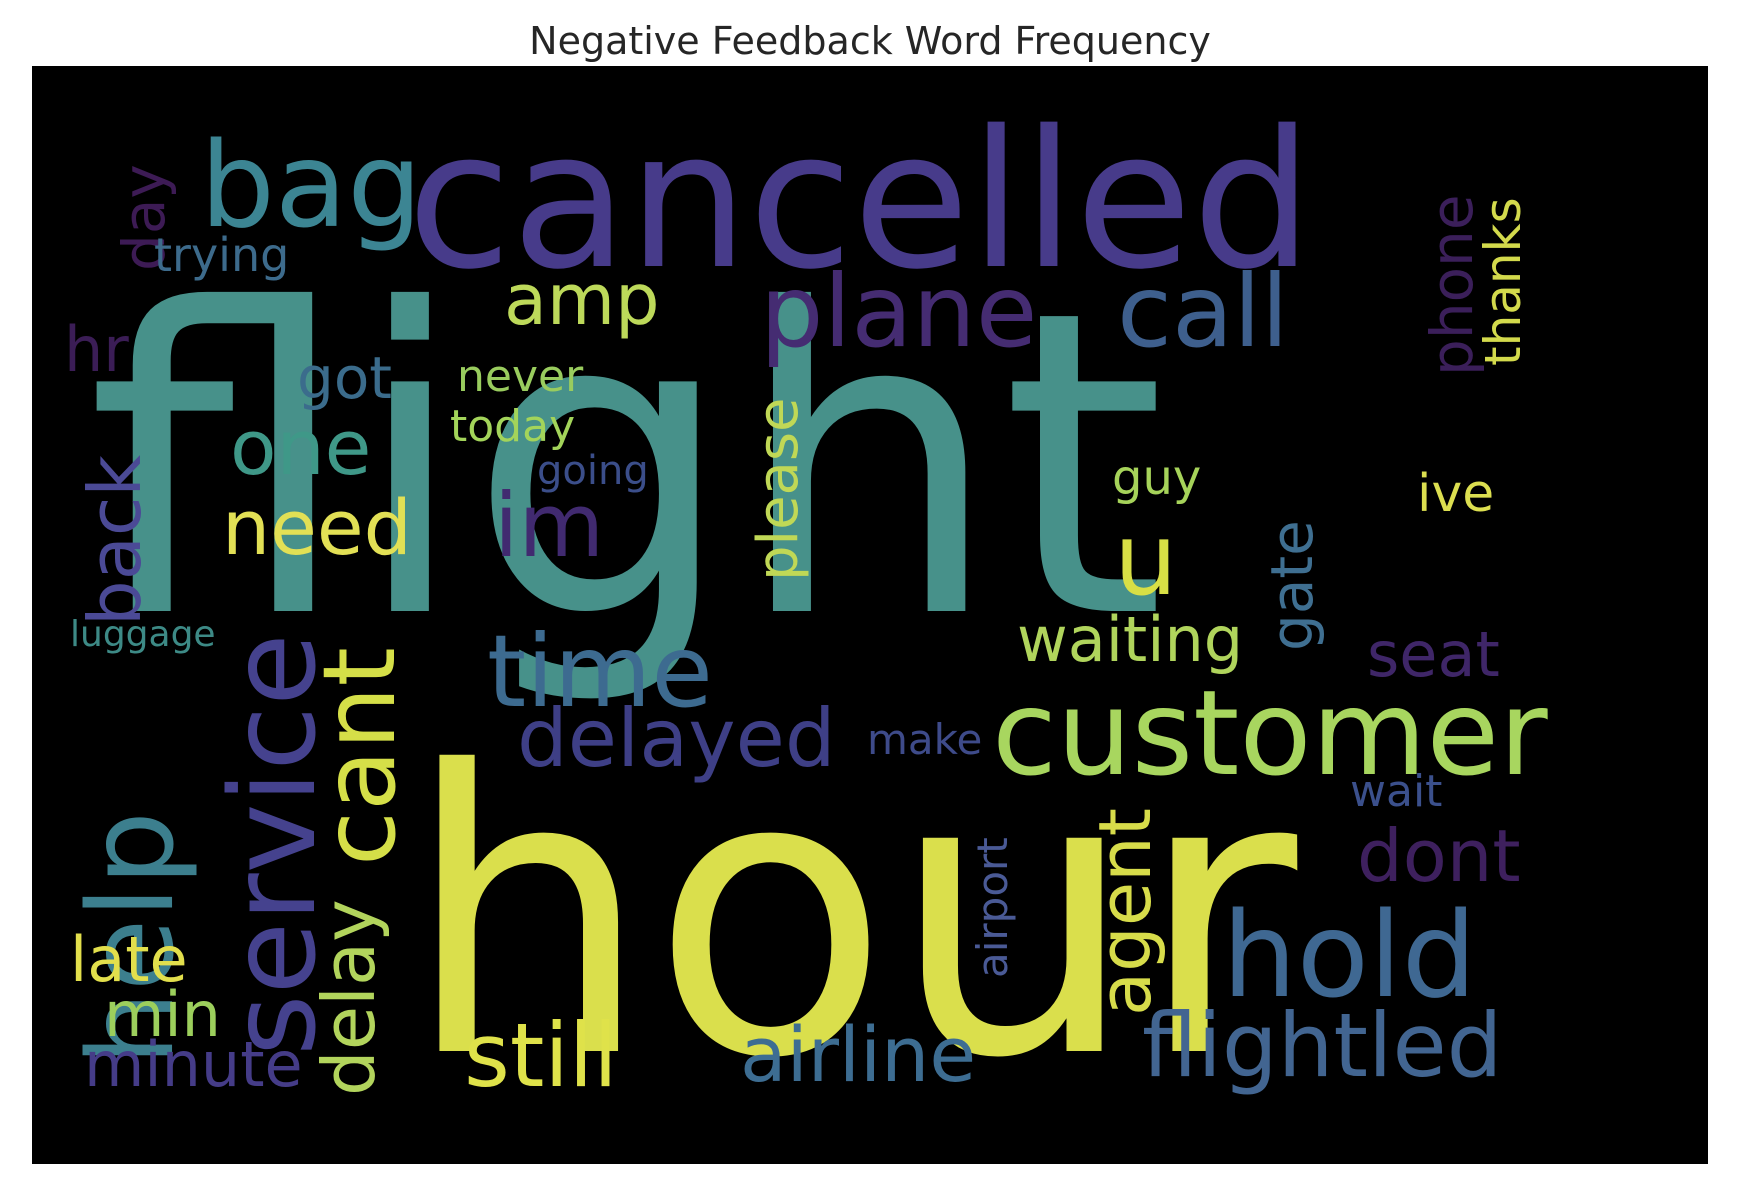 This screenshot has width=1742, height=1194. What do you see at coordinates (1452, 285) in the screenshot?
I see `word-phone: phone` at bounding box center [1452, 285].